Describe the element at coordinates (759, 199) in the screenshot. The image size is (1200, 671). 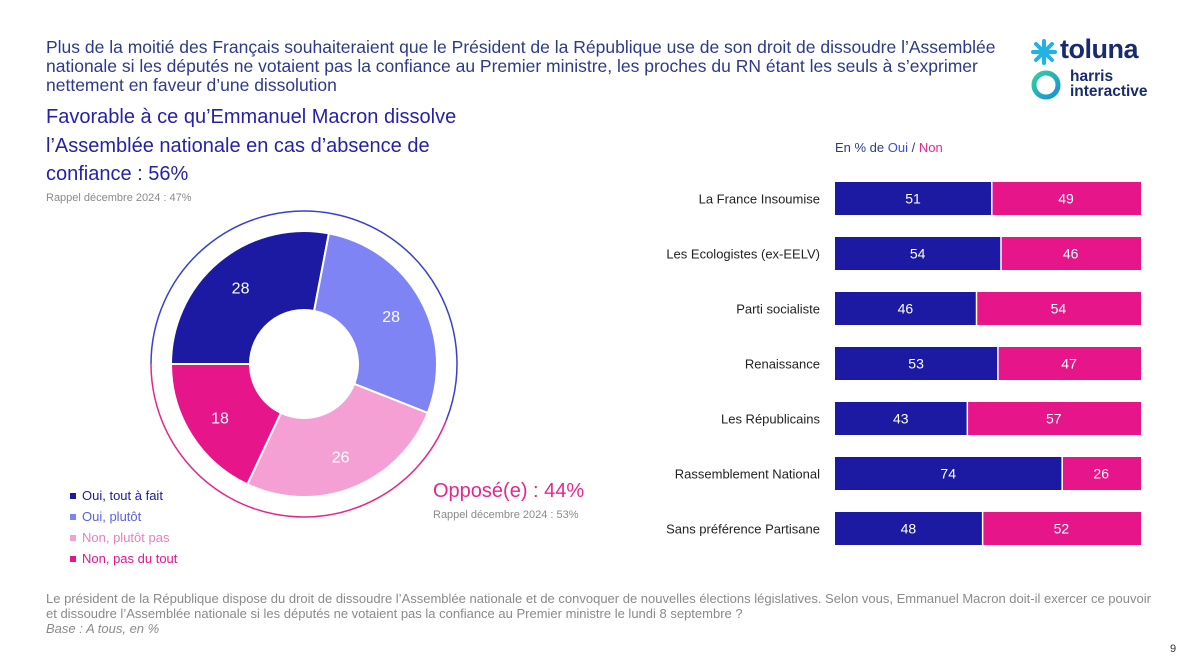
I see `bar-category-label: La France Insoumise` at that location.